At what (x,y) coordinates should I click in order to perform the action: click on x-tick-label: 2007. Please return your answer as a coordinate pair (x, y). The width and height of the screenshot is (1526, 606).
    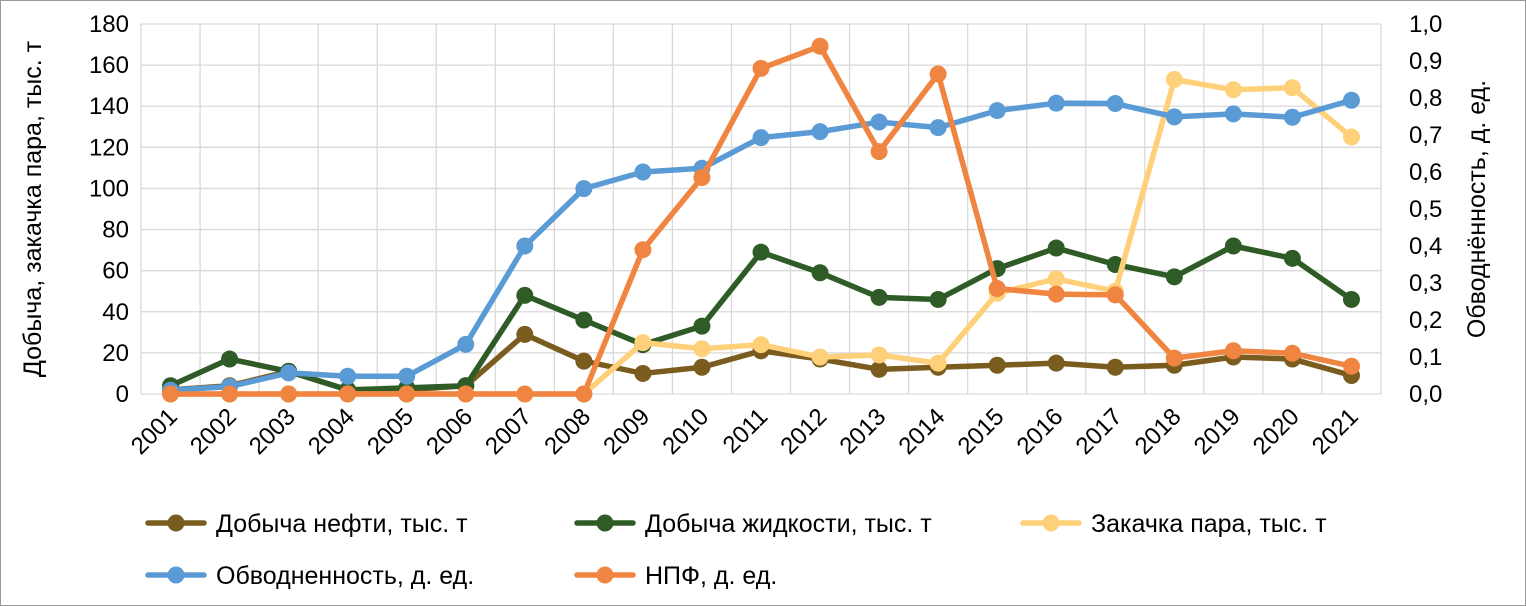
    Looking at the image, I should click on (508, 431).